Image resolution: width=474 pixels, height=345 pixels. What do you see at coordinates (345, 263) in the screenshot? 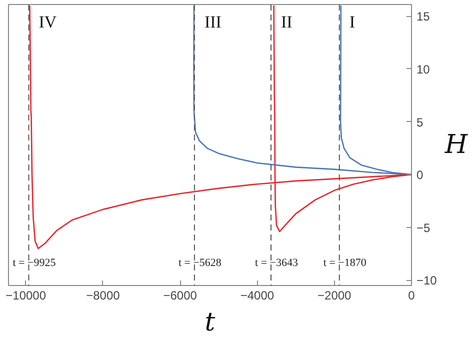
I see `ref-line-label: t = −1870` at bounding box center [345, 263].